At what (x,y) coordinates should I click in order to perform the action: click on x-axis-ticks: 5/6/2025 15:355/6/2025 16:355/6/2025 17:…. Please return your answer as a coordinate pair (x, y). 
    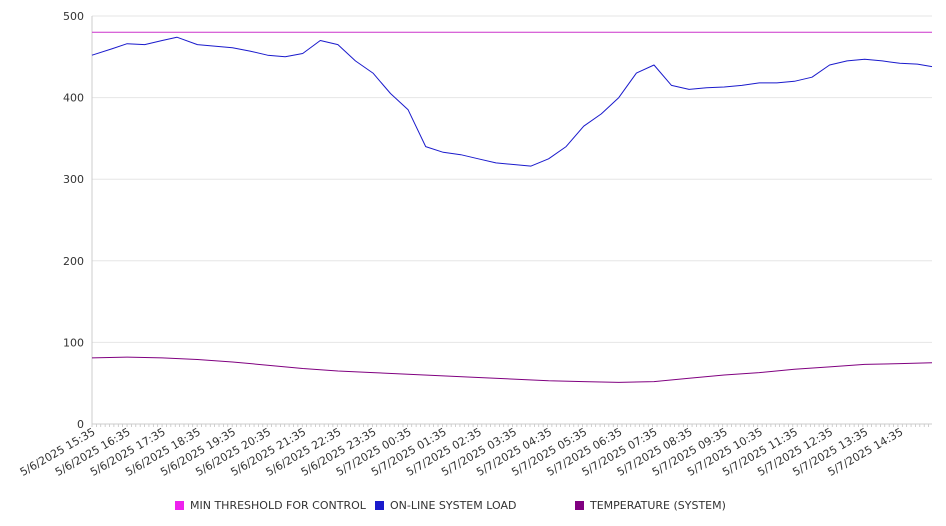
    Looking at the image, I should click on (473, 451).